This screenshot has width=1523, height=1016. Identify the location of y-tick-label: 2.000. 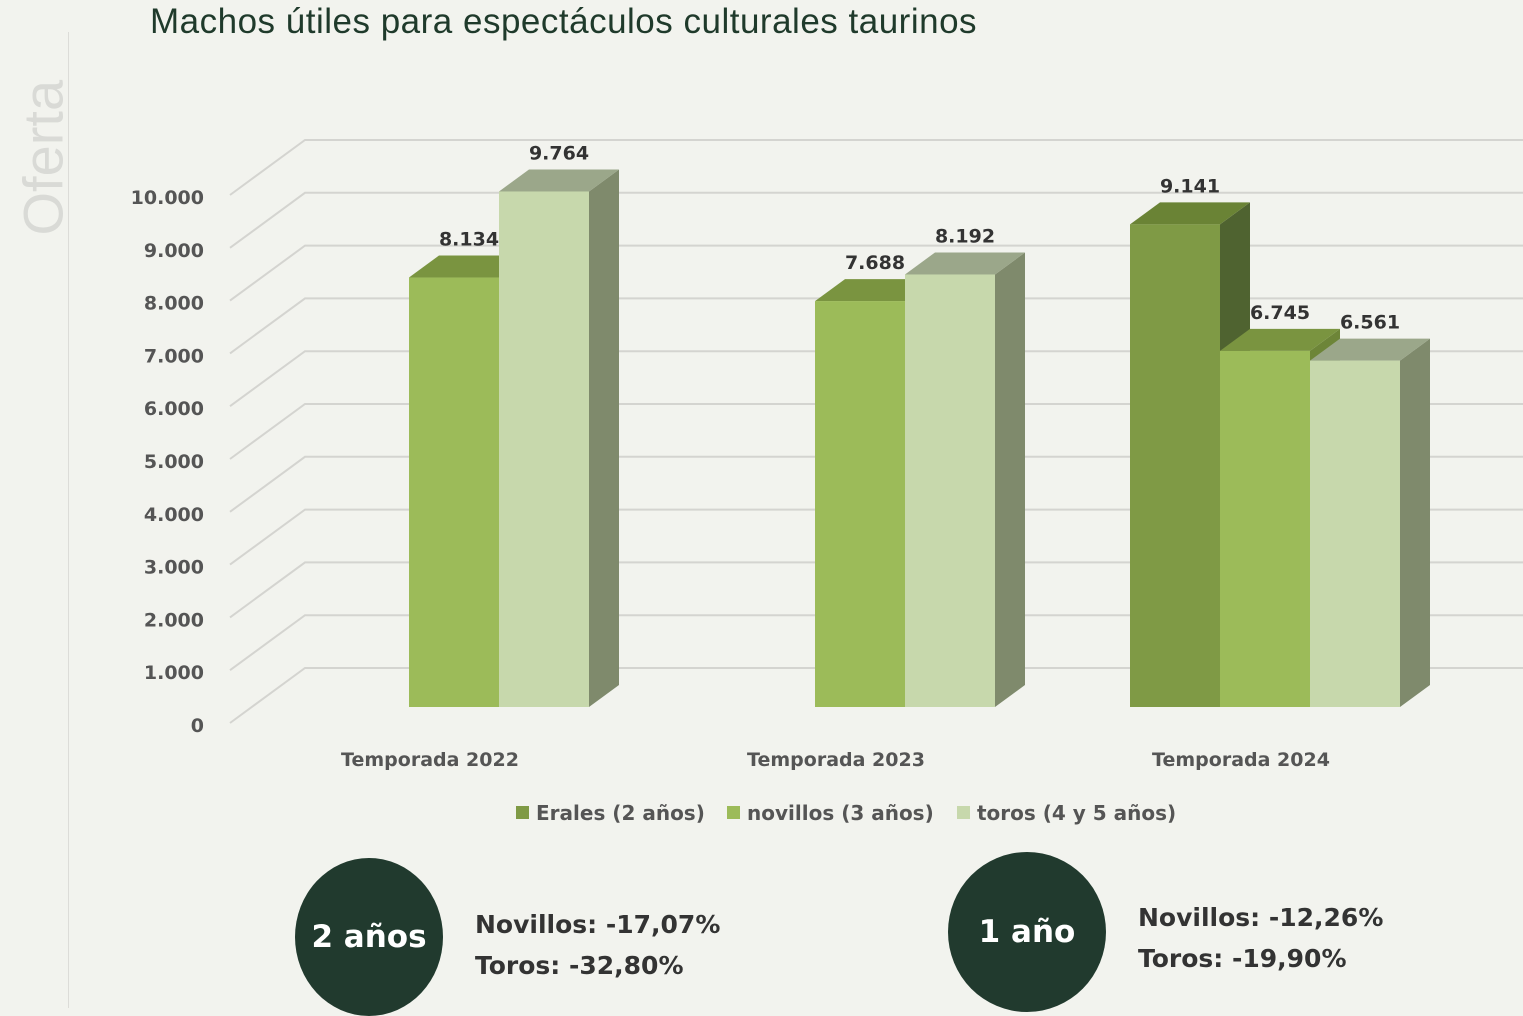
(174, 620).